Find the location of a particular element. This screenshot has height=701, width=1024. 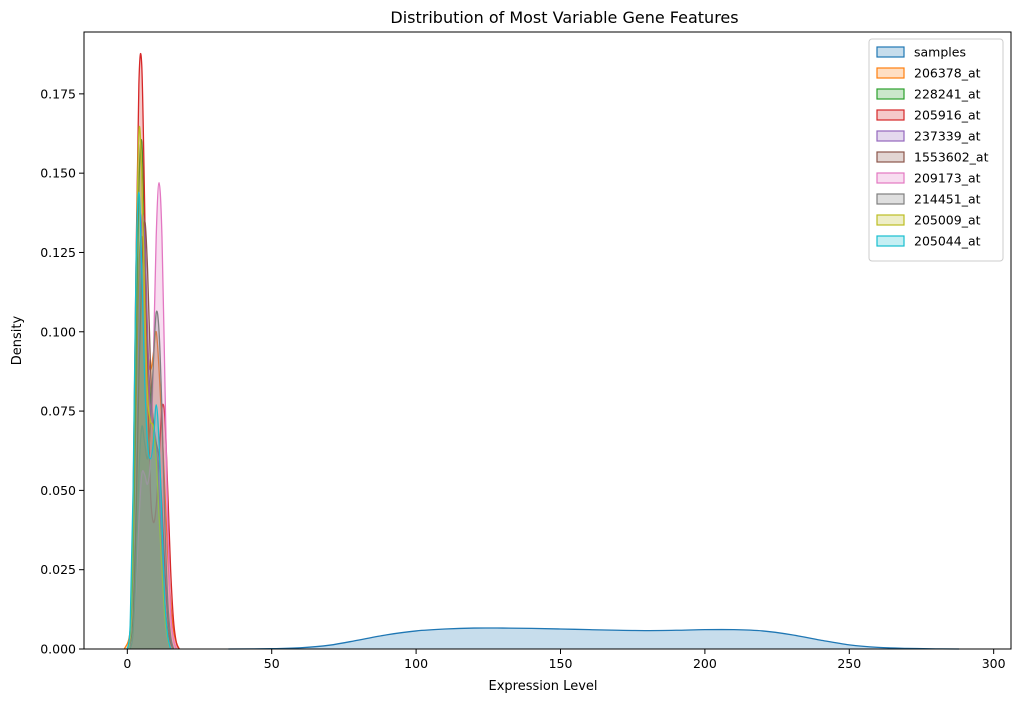

x-axis-label: Expression Level is located at coordinates (542, 686).